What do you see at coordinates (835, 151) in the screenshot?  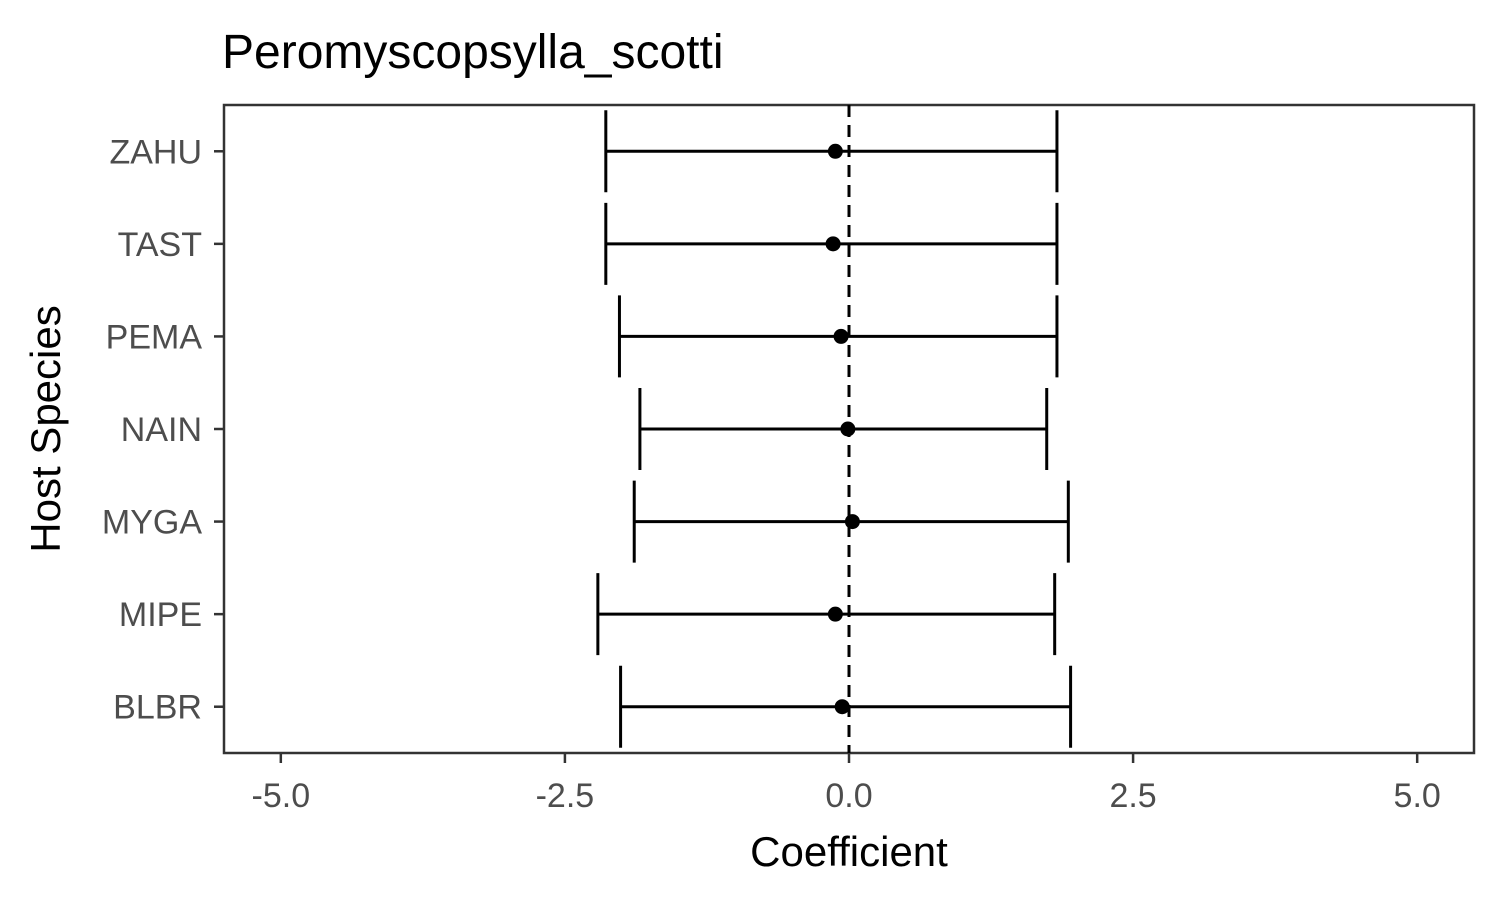 I see `point-zahu` at bounding box center [835, 151].